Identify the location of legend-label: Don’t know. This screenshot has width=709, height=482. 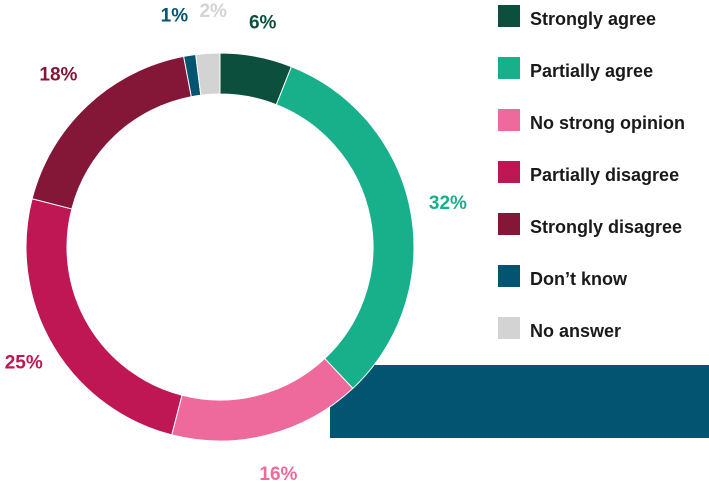
(579, 279).